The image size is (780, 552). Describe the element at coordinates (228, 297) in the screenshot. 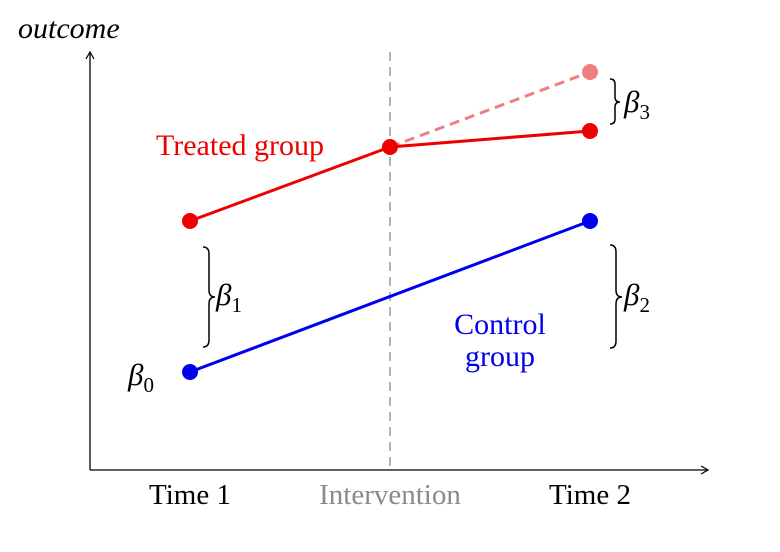

I see `beta1-label: β1` at that location.